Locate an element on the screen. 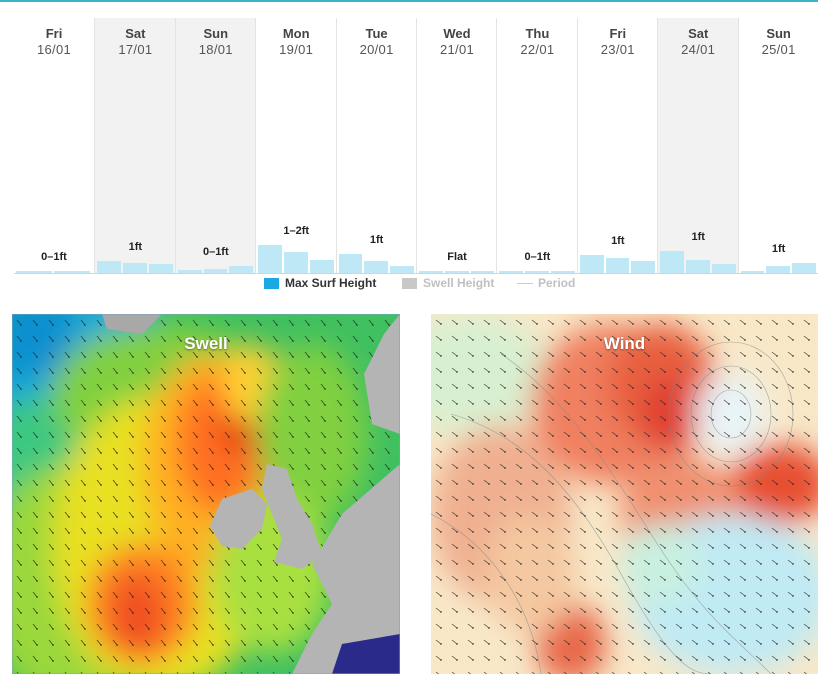 The width and height of the screenshot is (818, 684). forecast-day-1: Sat 17/01 1ft is located at coordinates (135, 145).